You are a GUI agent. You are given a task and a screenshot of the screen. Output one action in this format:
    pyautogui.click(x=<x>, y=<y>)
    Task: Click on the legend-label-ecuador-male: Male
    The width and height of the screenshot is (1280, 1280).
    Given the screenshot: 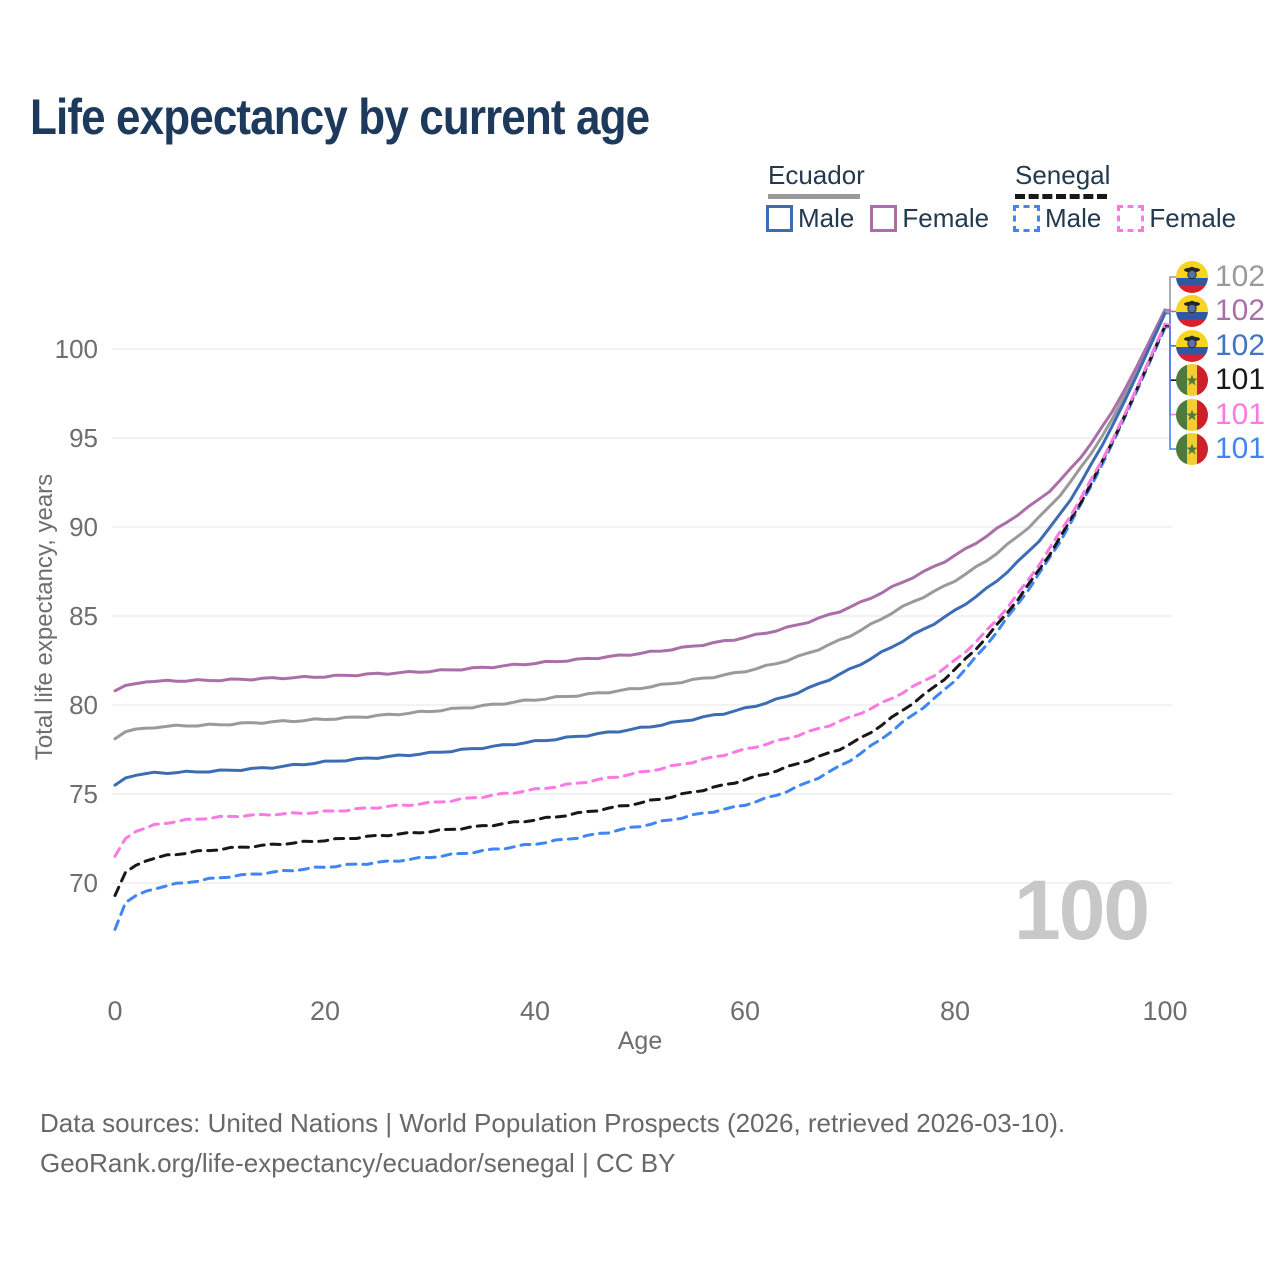 What is the action you would take?
    pyautogui.click(x=826, y=218)
    